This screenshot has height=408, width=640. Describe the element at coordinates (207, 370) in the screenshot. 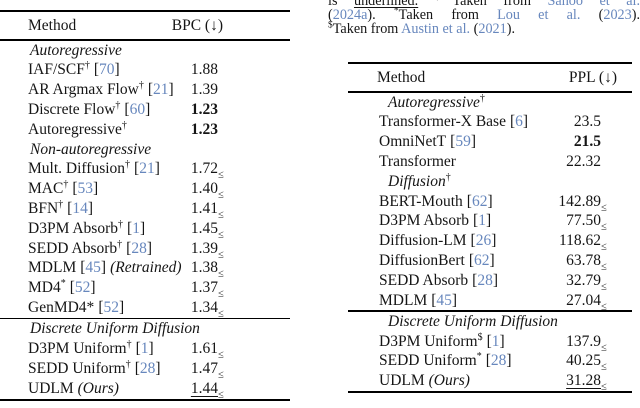

I see `value-cell: 1.47≤` at that location.